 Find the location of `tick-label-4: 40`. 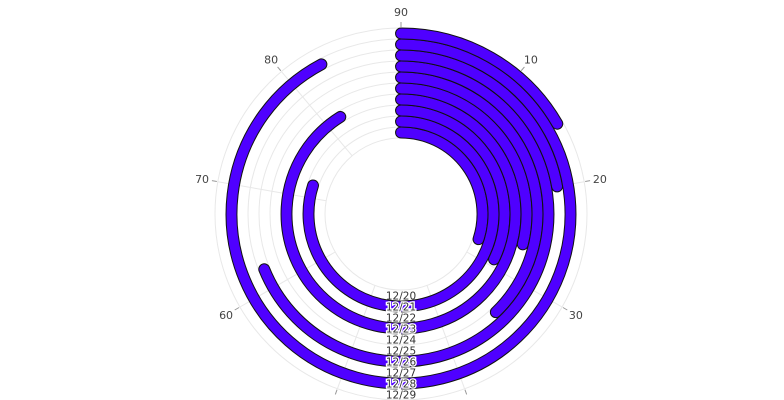

tick-label-4: 40 is located at coordinates (470, 399).